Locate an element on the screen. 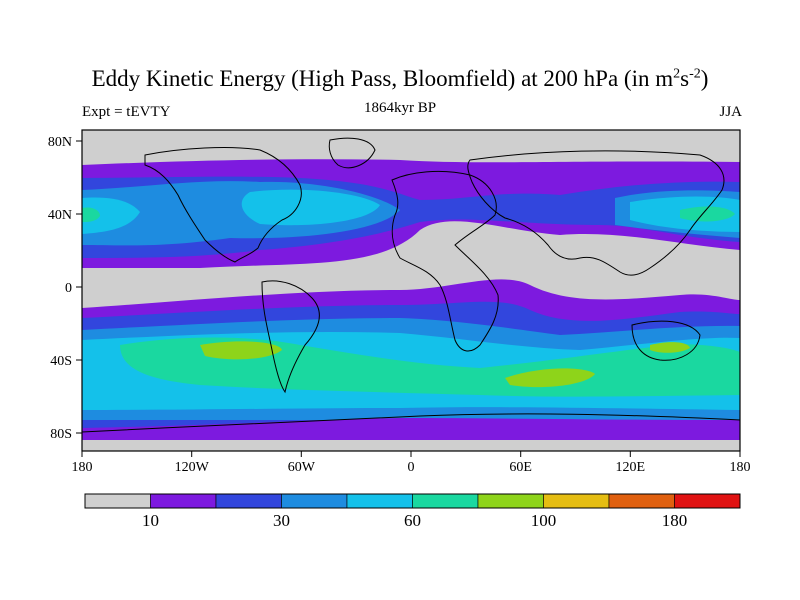 The width and height of the screenshot is (800, 600). antarctica-outline is located at coordinates (411, 423).